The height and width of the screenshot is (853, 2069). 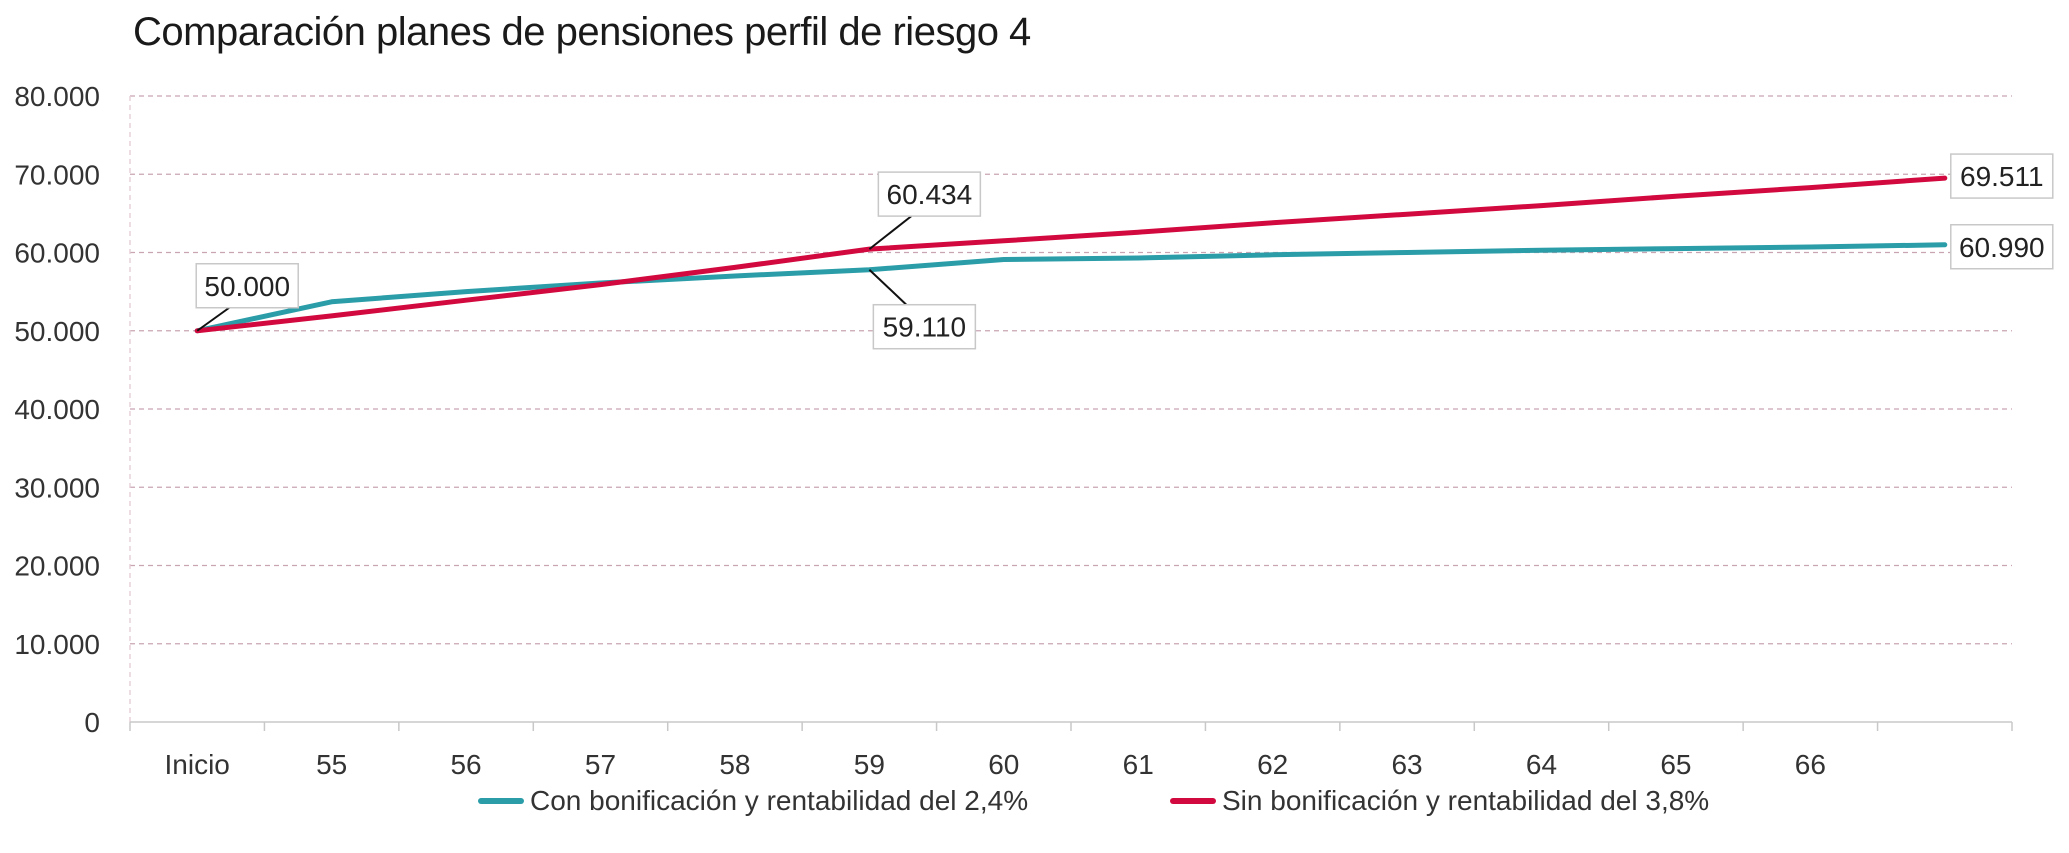 I want to click on x-tick-label: 64, so click(x=1541, y=764).